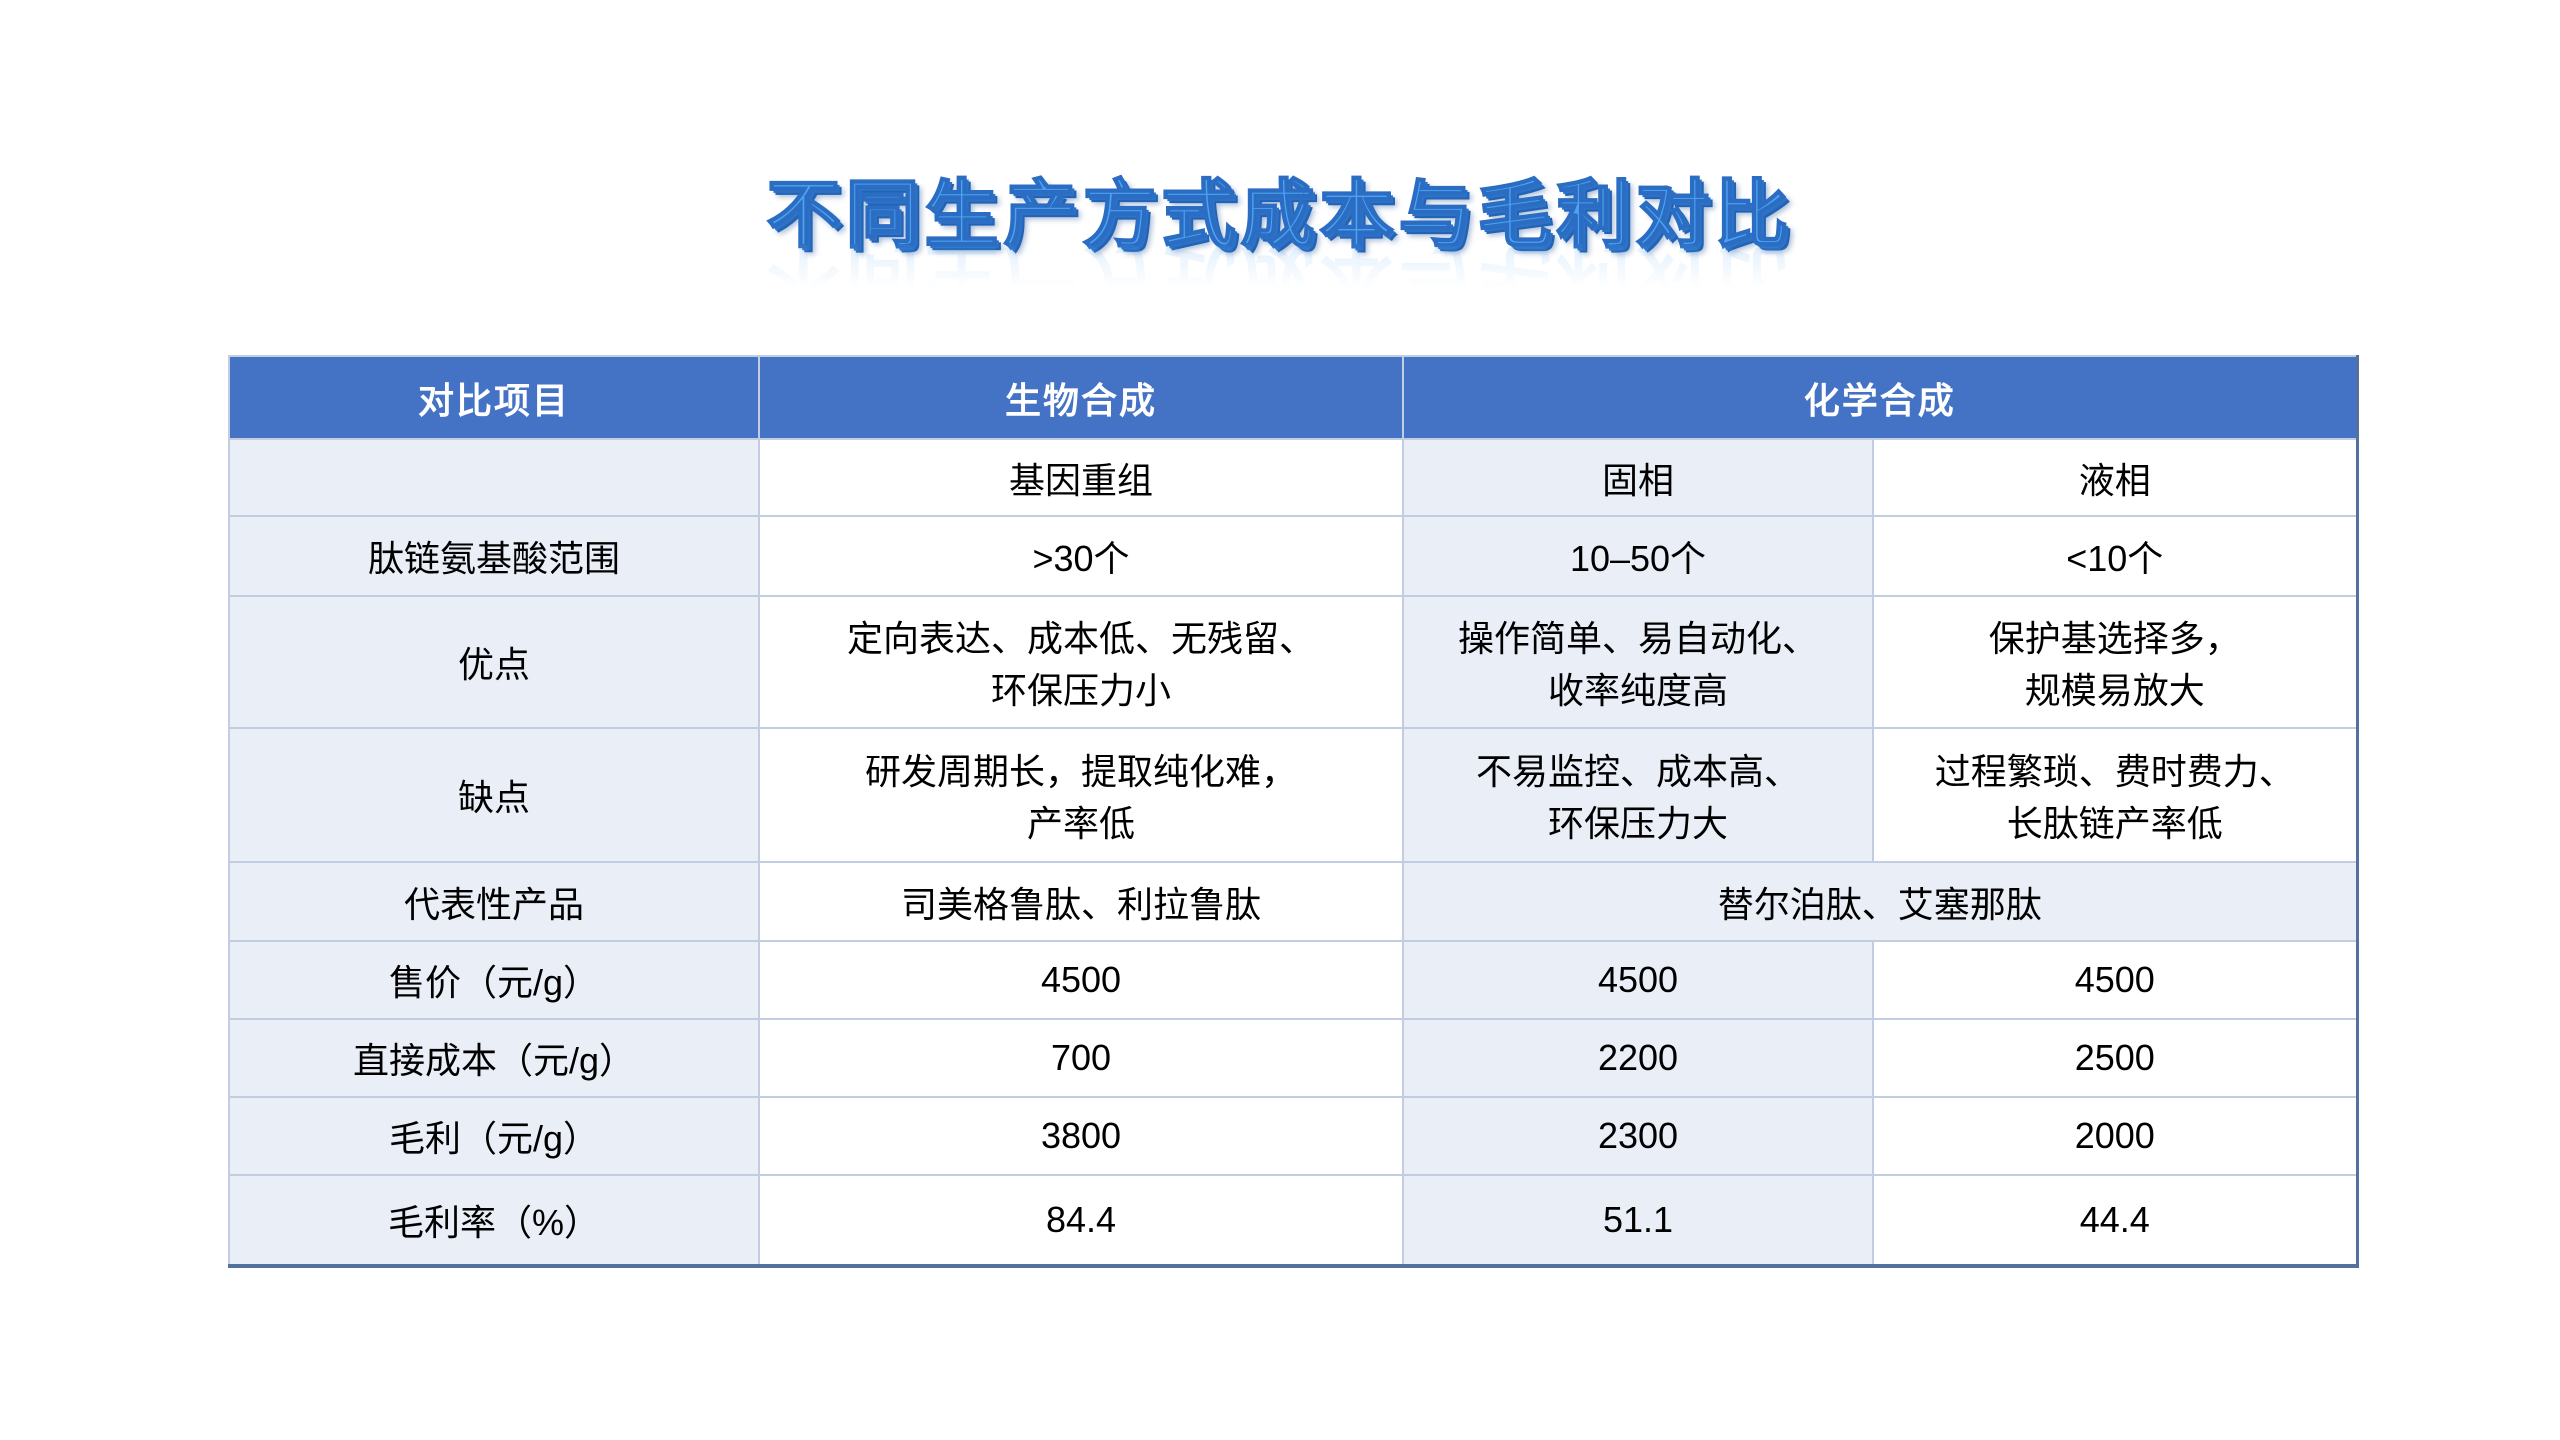 The height and width of the screenshot is (1440, 2560). What do you see at coordinates (1081, 397) in the screenshot?
I see `column-header-bio-synthesis: 生物合成` at bounding box center [1081, 397].